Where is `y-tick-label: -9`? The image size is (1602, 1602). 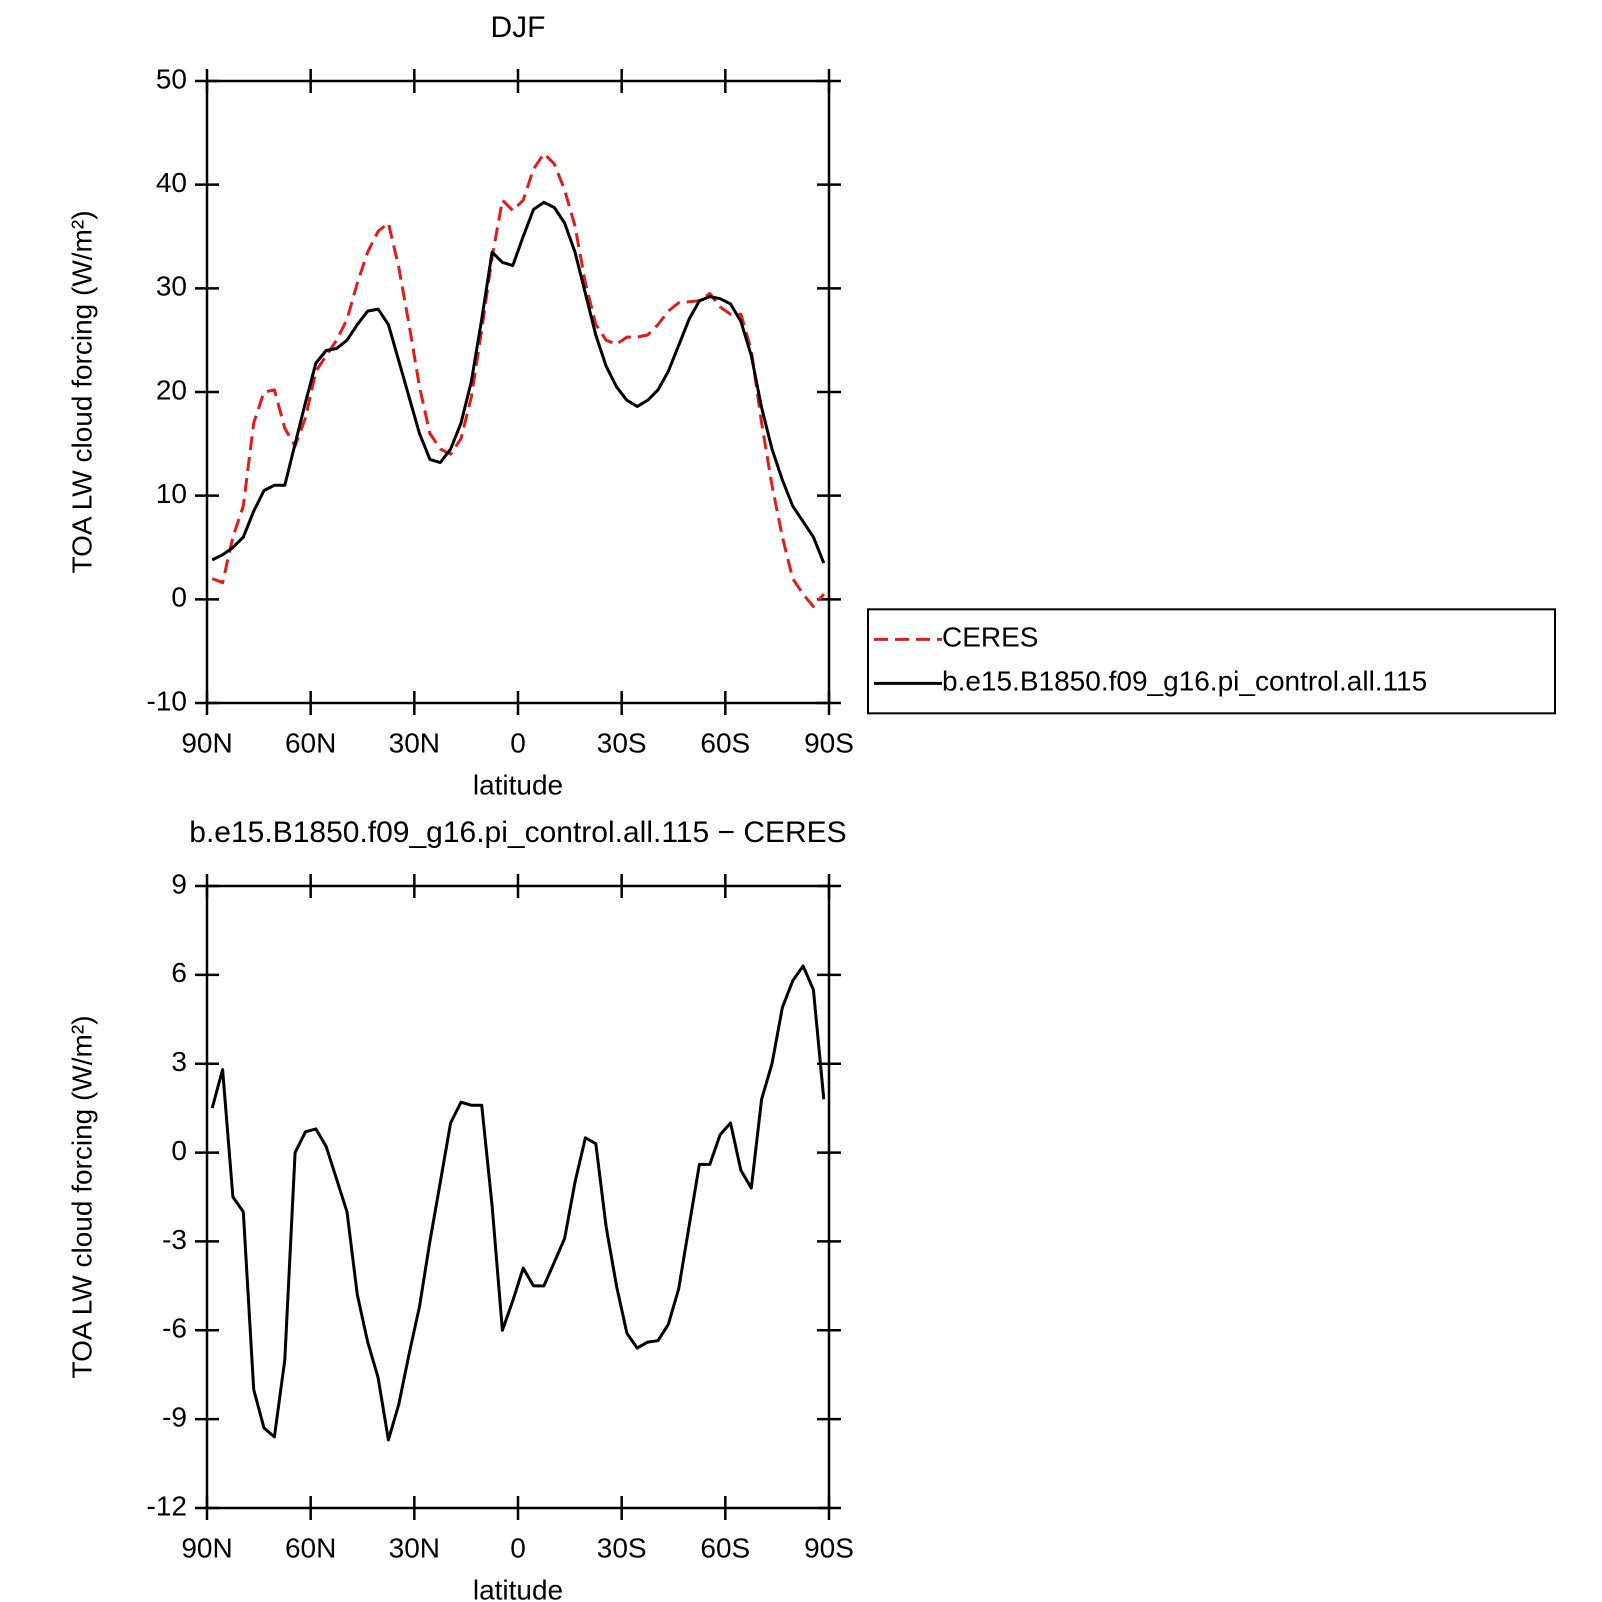 y-tick-label: -9 is located at coordinates (174, 1417).